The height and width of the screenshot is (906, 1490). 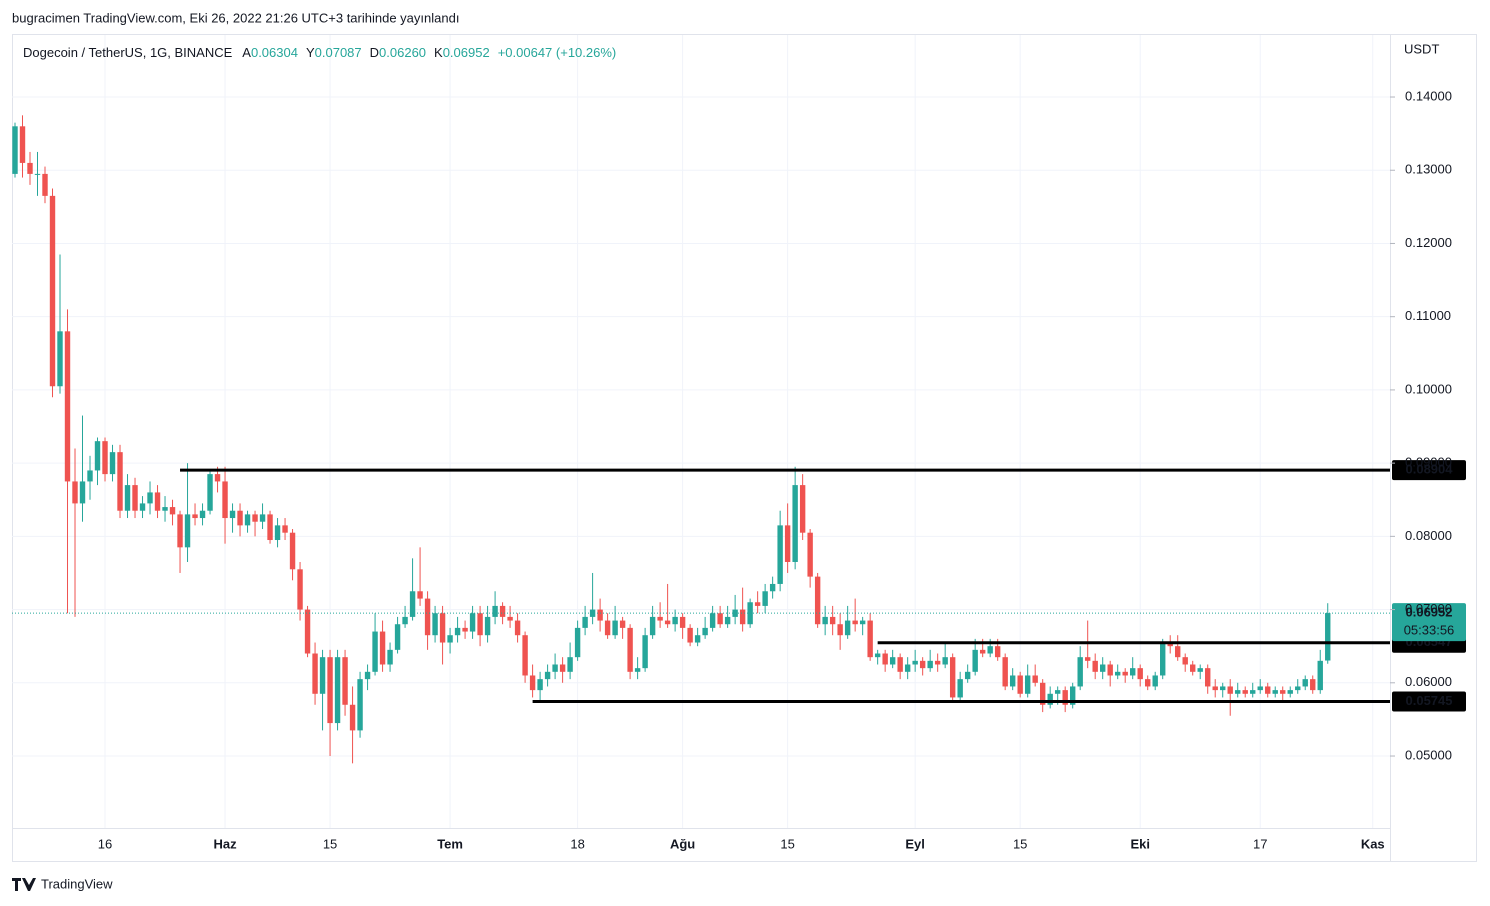 What do you see at coordinates (338, 52) in the screenshot?
I see `ohlc-value: 0.07087` at bounding box center [338, 52].